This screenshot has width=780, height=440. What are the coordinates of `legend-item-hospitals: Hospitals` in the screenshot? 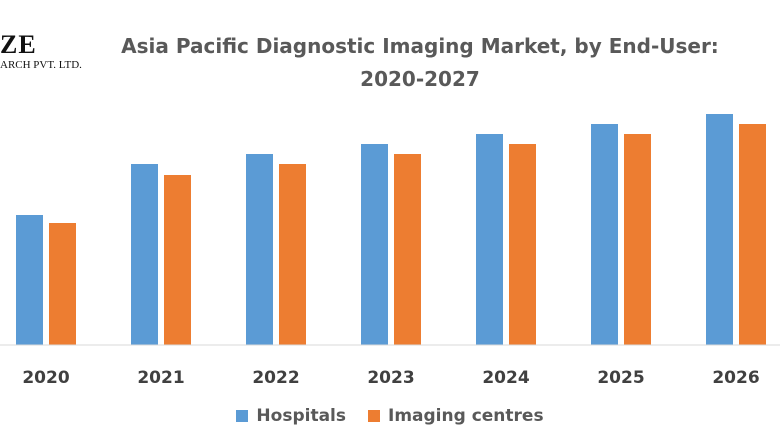 It's located at (291, 416).